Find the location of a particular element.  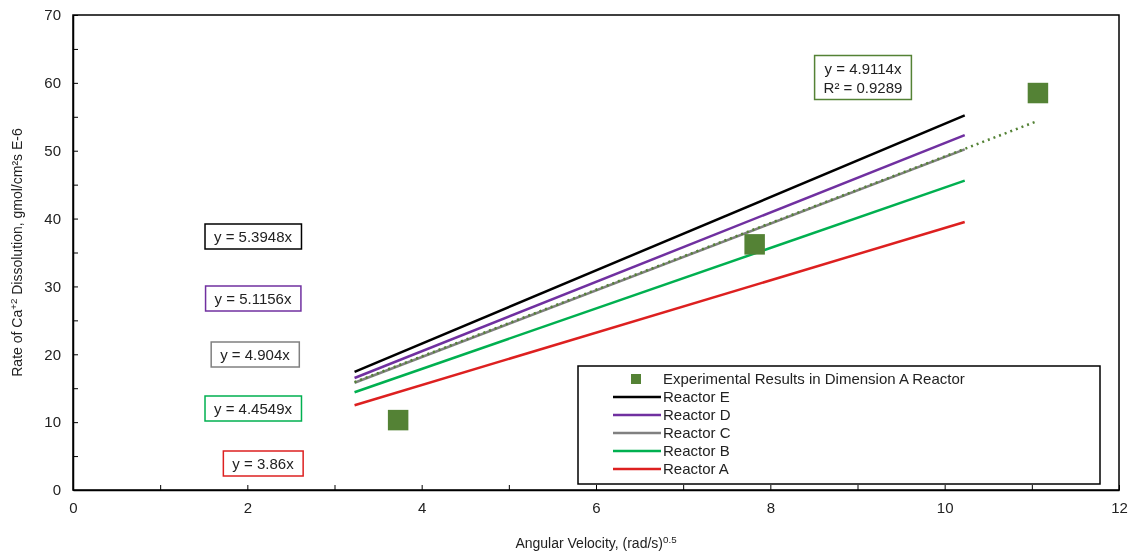

y-tick-label: 50 is located at coordinates (52, 151).